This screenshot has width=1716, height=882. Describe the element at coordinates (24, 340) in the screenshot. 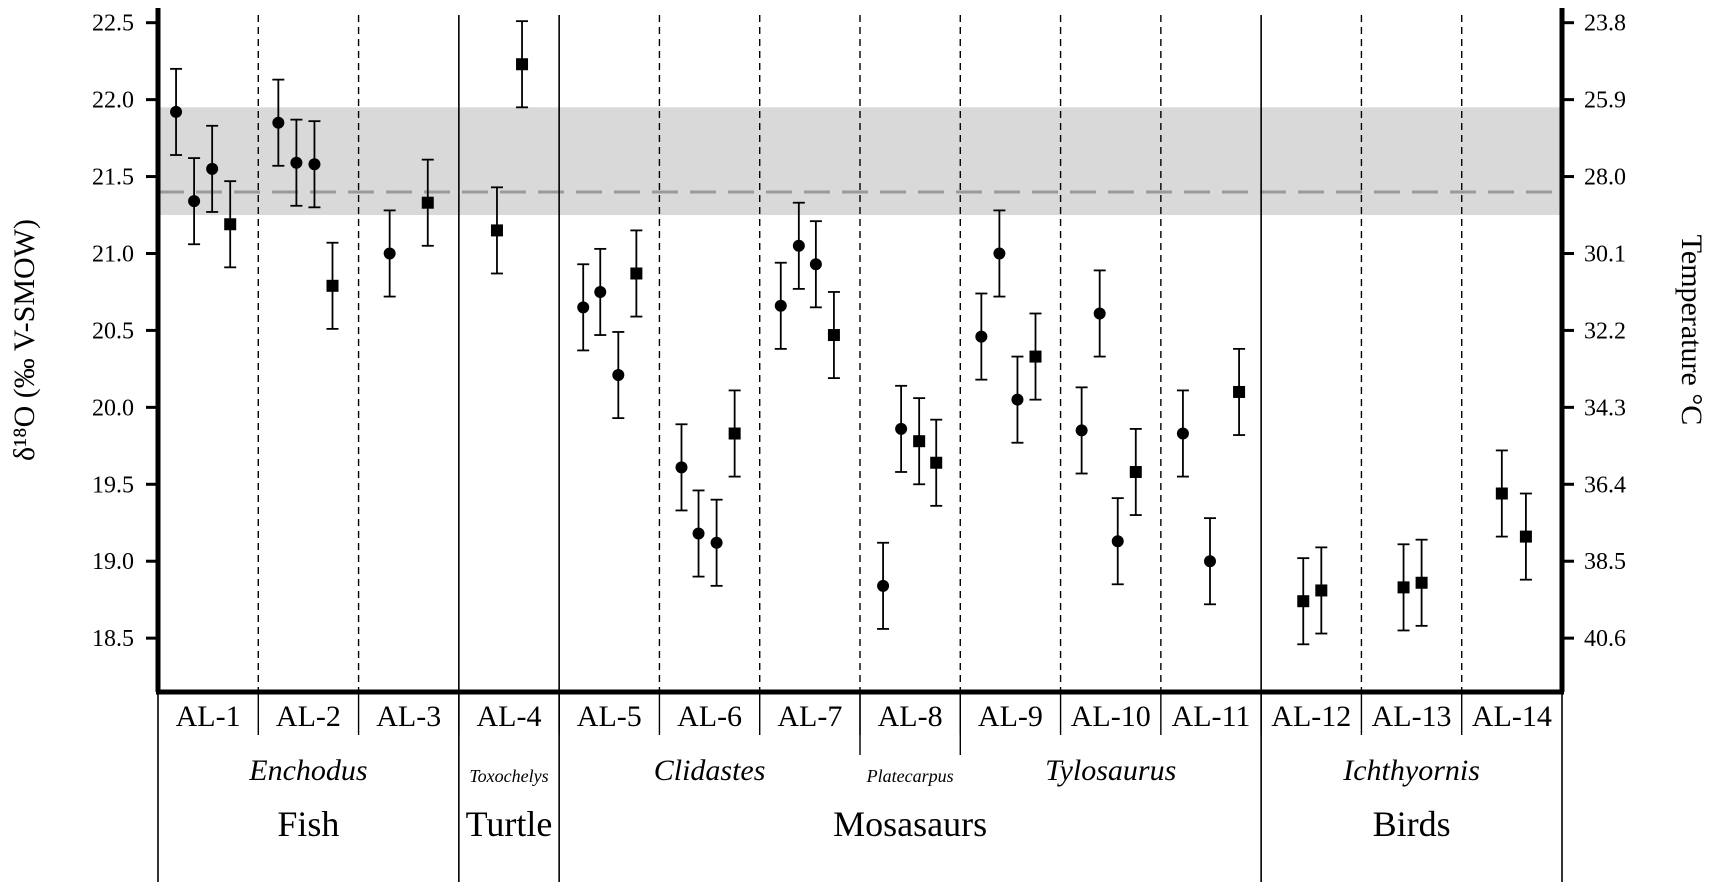

I see `y-axis-title: δ¹⁸O (‰ V-SMOW)` at that location.